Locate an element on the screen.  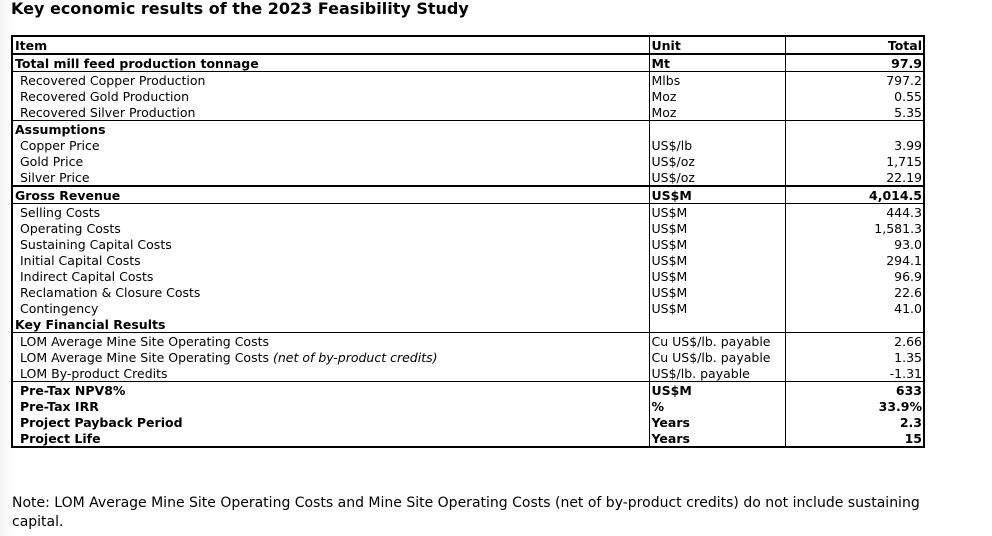
row-item: Pre-Tax IRR is located at coordinates (330, 406).